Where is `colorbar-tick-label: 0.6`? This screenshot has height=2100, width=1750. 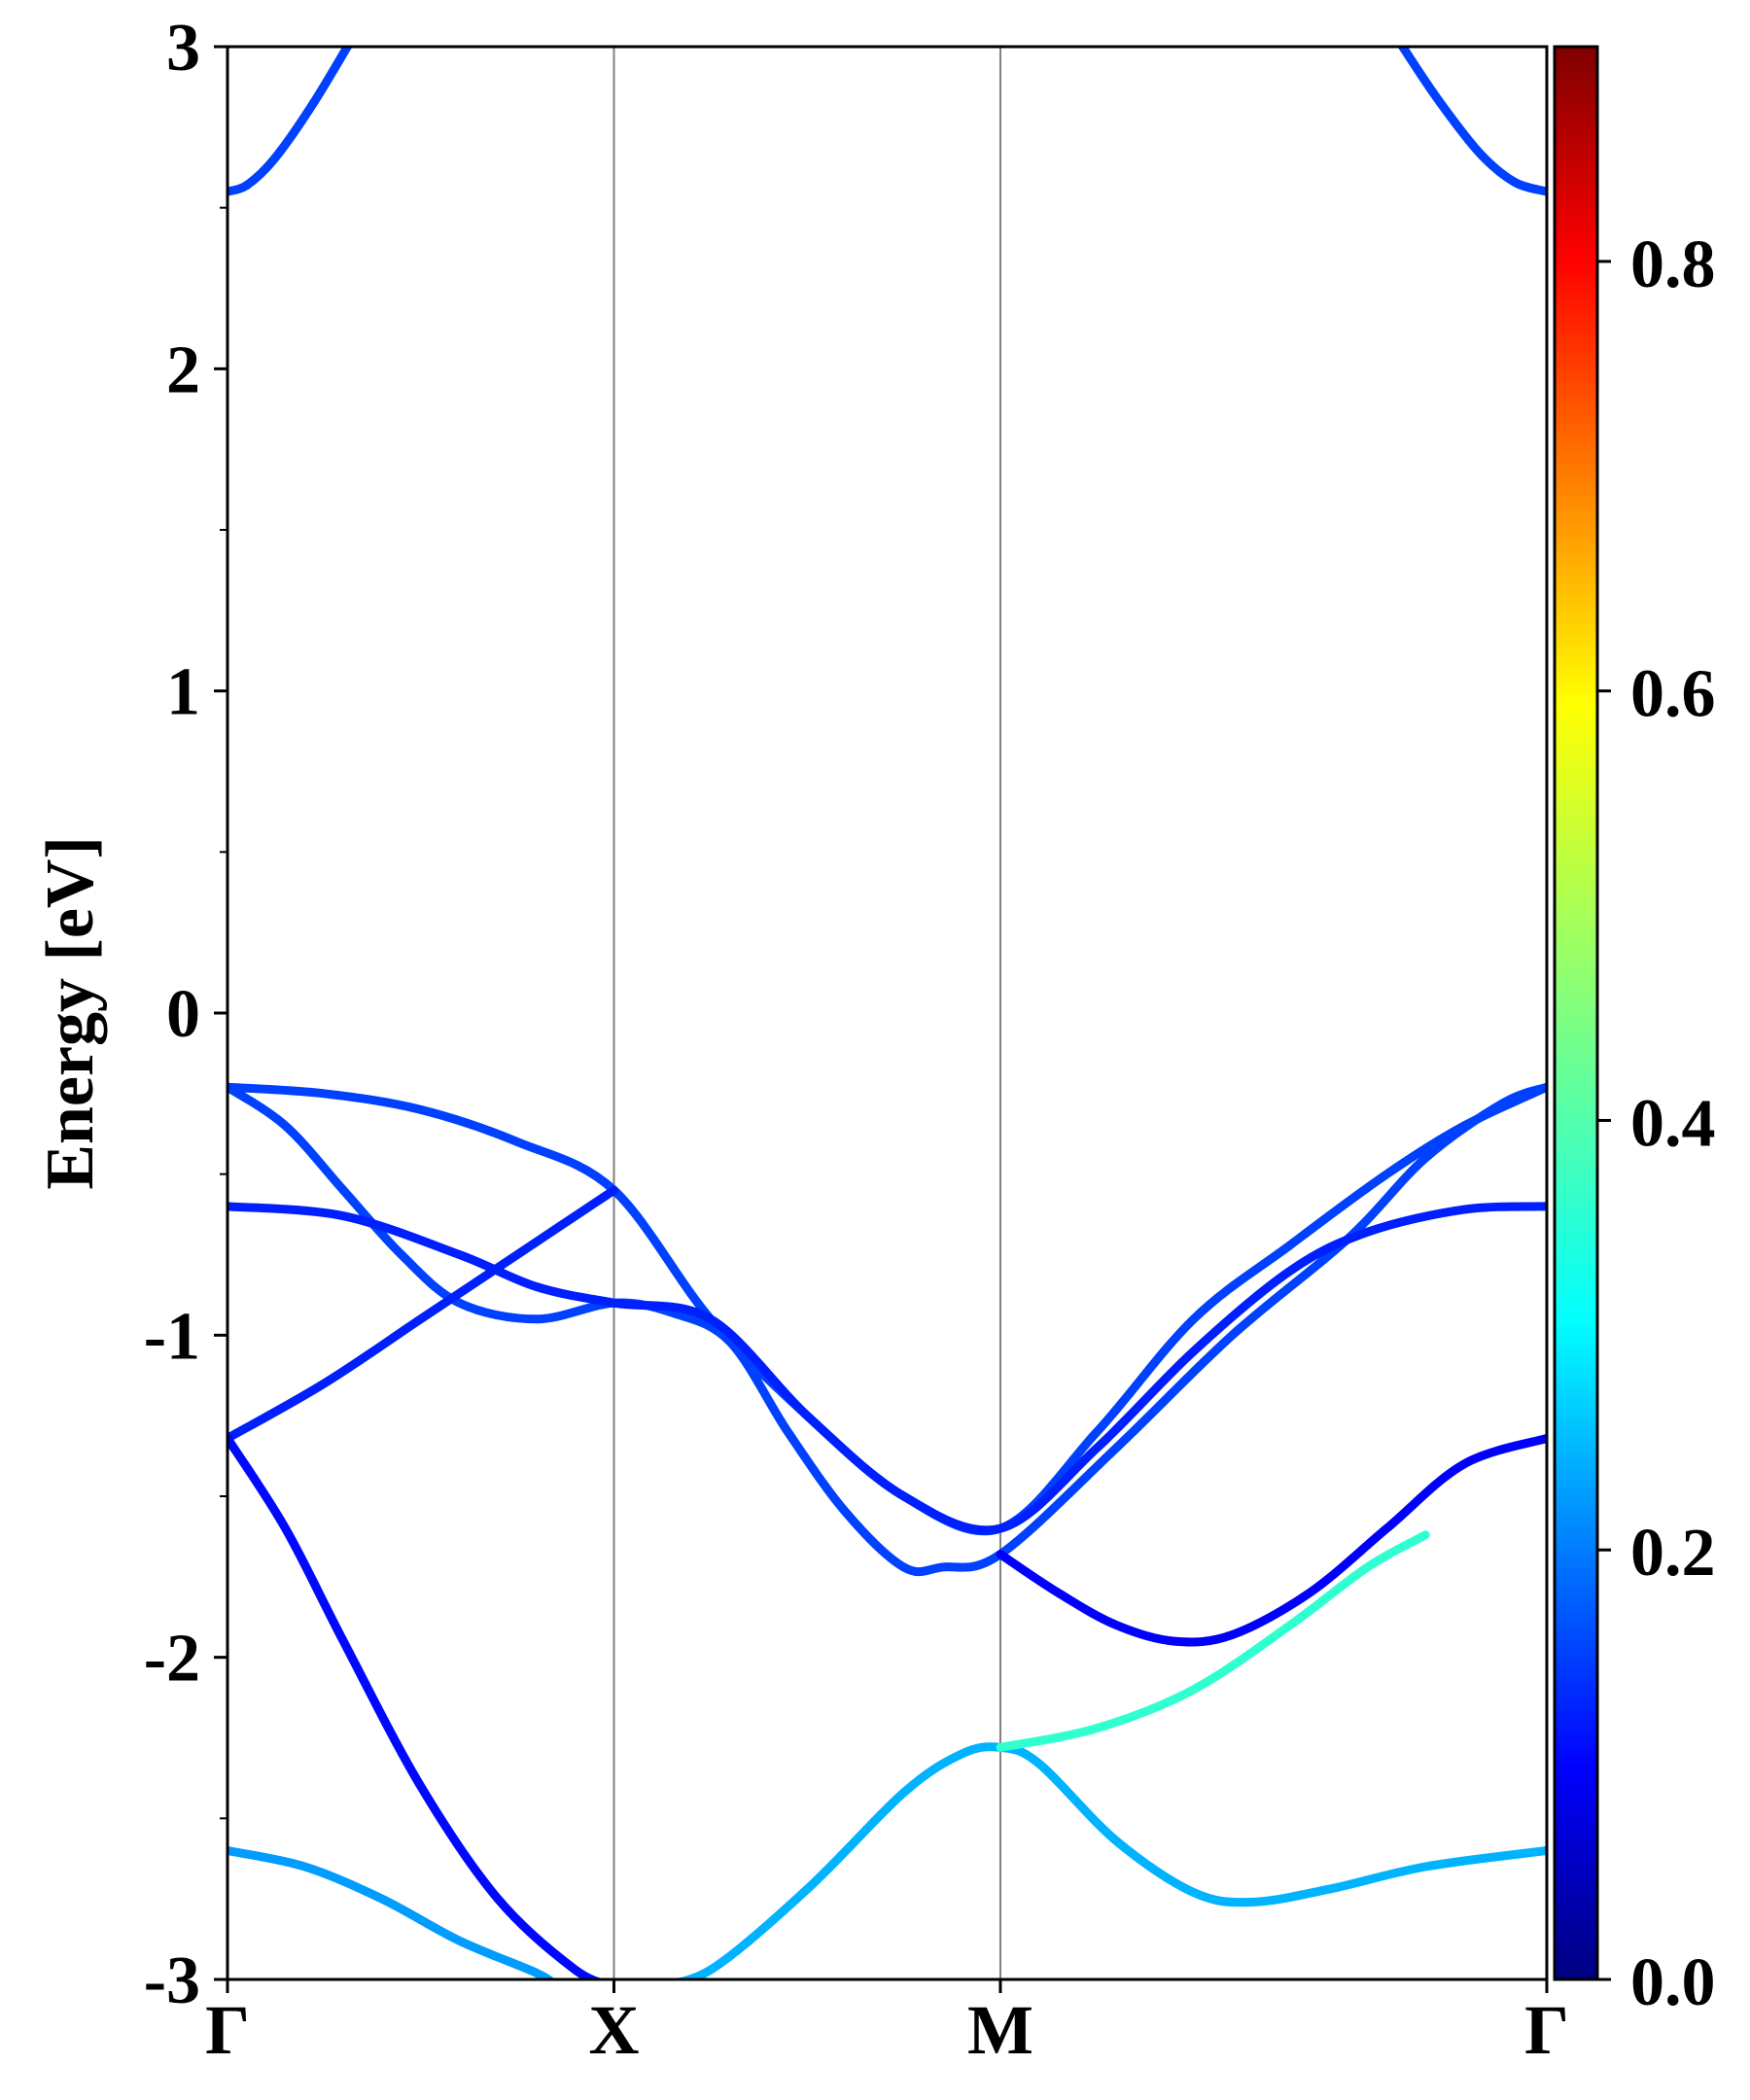
colorbar-tick-label: 0.6 is located at coordinates (1673, 694).